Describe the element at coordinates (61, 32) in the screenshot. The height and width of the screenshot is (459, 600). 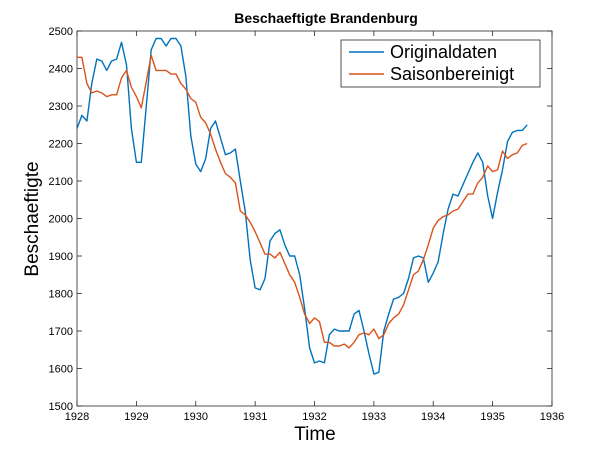
I see `y-tick-label: 2500` at that location.